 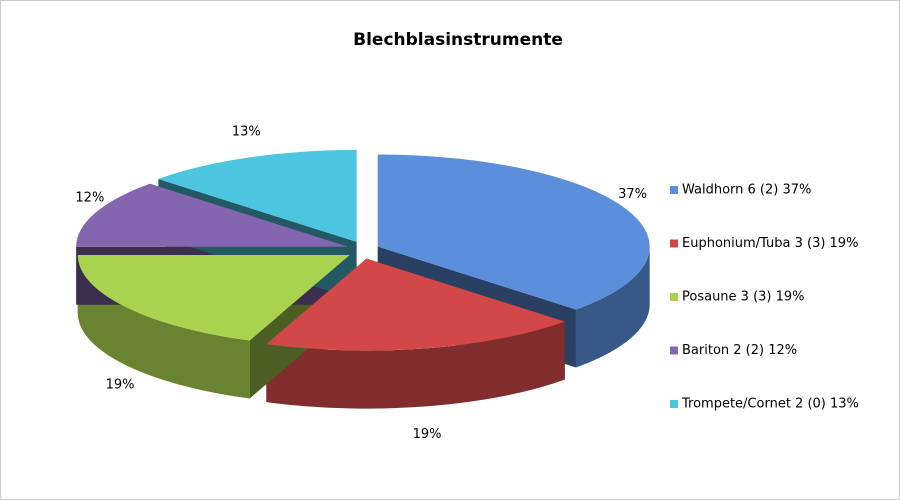 What do you see at coordinates (89, 197) in the screenshot?
I see `data-label: 12%` at bounding box center [89, 197].